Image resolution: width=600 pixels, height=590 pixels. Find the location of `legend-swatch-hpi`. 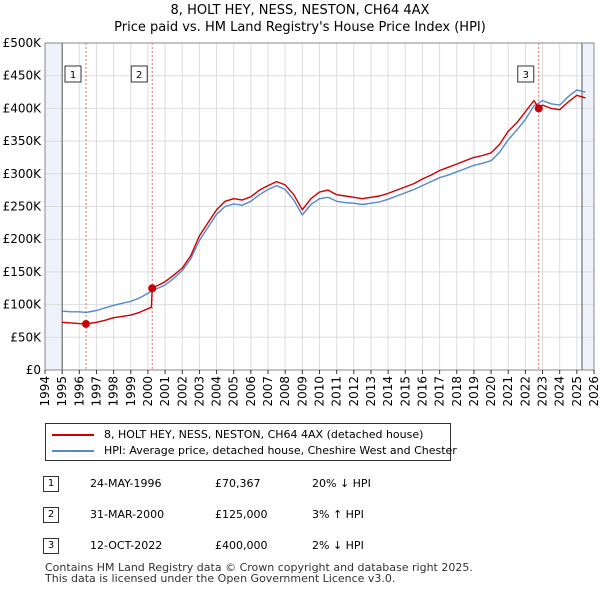

legend-swatch-hpi is located at coordinates (73, 451).